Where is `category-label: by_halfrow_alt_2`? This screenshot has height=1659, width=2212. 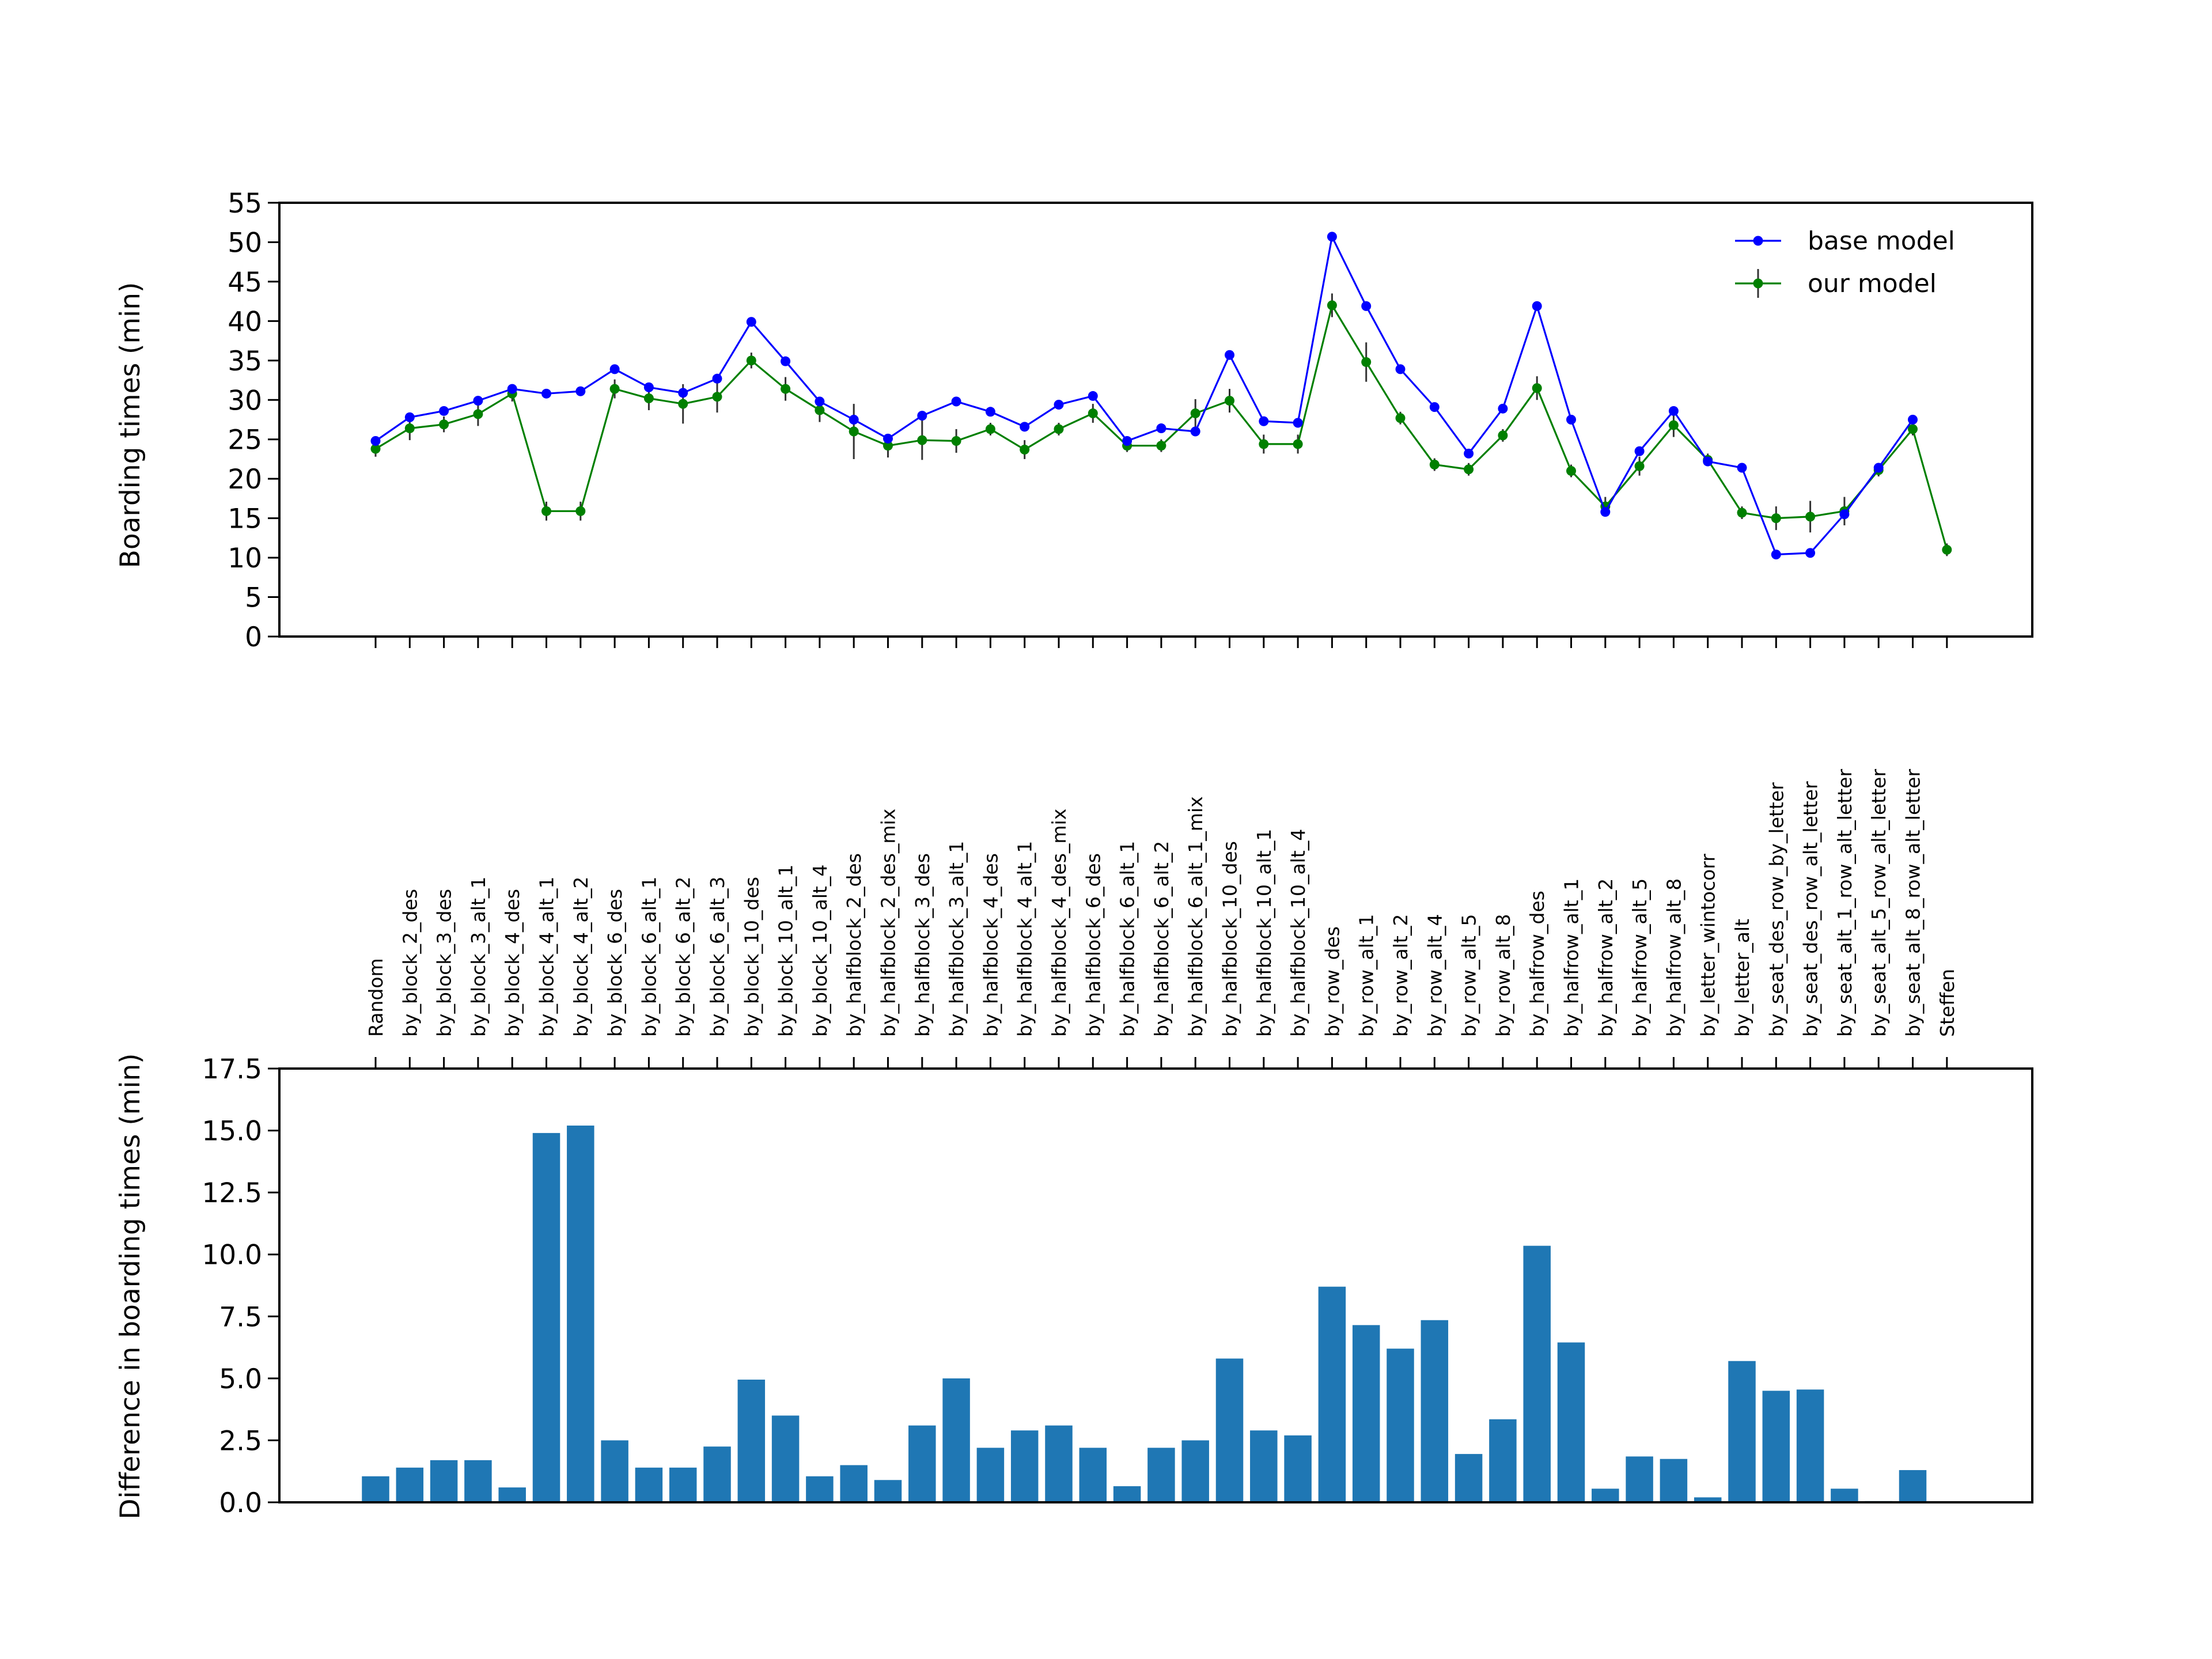 category-label: by_halfrow_alt_2 is located at coordinates (1605, 957).